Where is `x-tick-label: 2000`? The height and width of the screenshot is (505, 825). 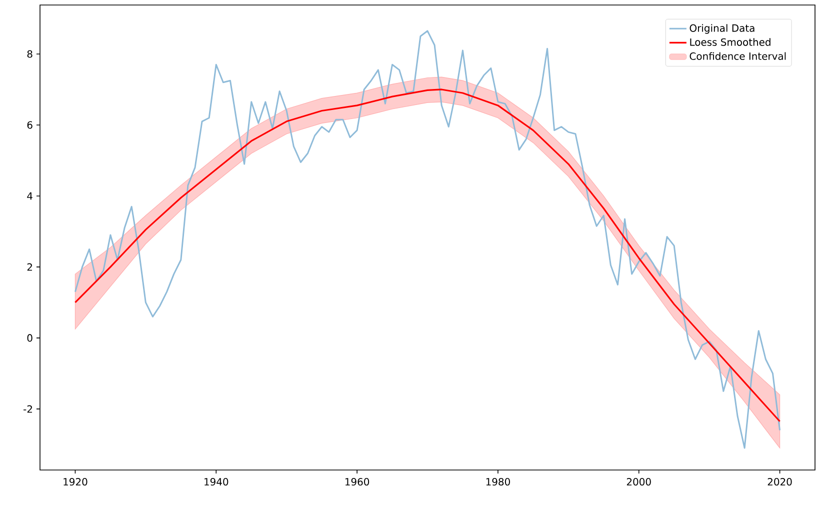
x-tick-label: 2000 is located at coordinates (638, 482).